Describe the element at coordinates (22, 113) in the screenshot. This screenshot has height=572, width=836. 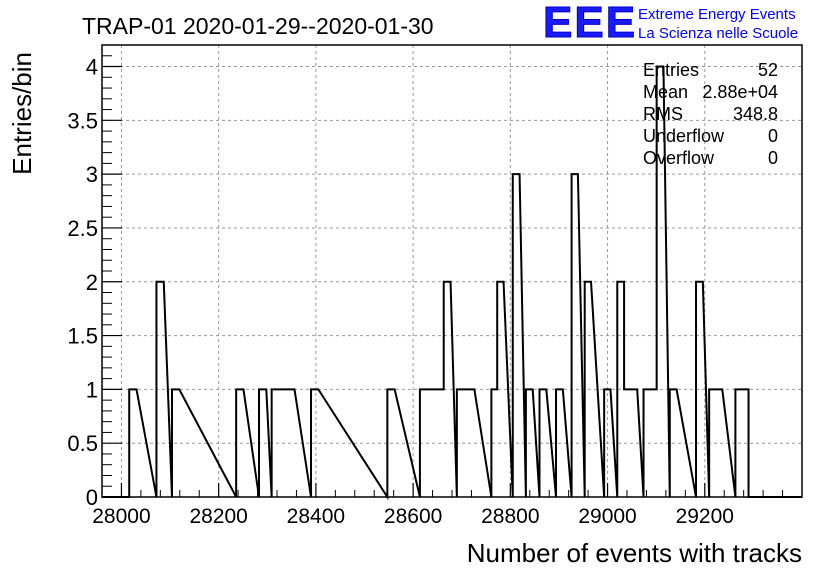
I see `y-axis-label: Entries/bin` at that location.